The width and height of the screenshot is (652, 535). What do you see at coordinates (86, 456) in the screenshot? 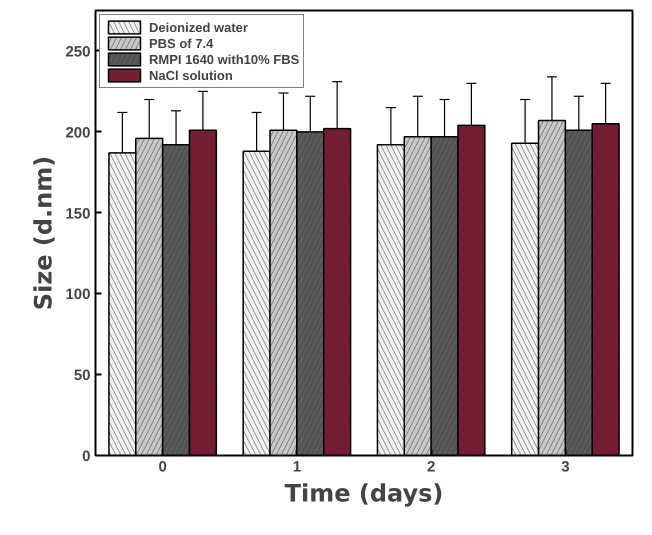
I see `y-tick-label: 0` at bounding box center [86, 456].